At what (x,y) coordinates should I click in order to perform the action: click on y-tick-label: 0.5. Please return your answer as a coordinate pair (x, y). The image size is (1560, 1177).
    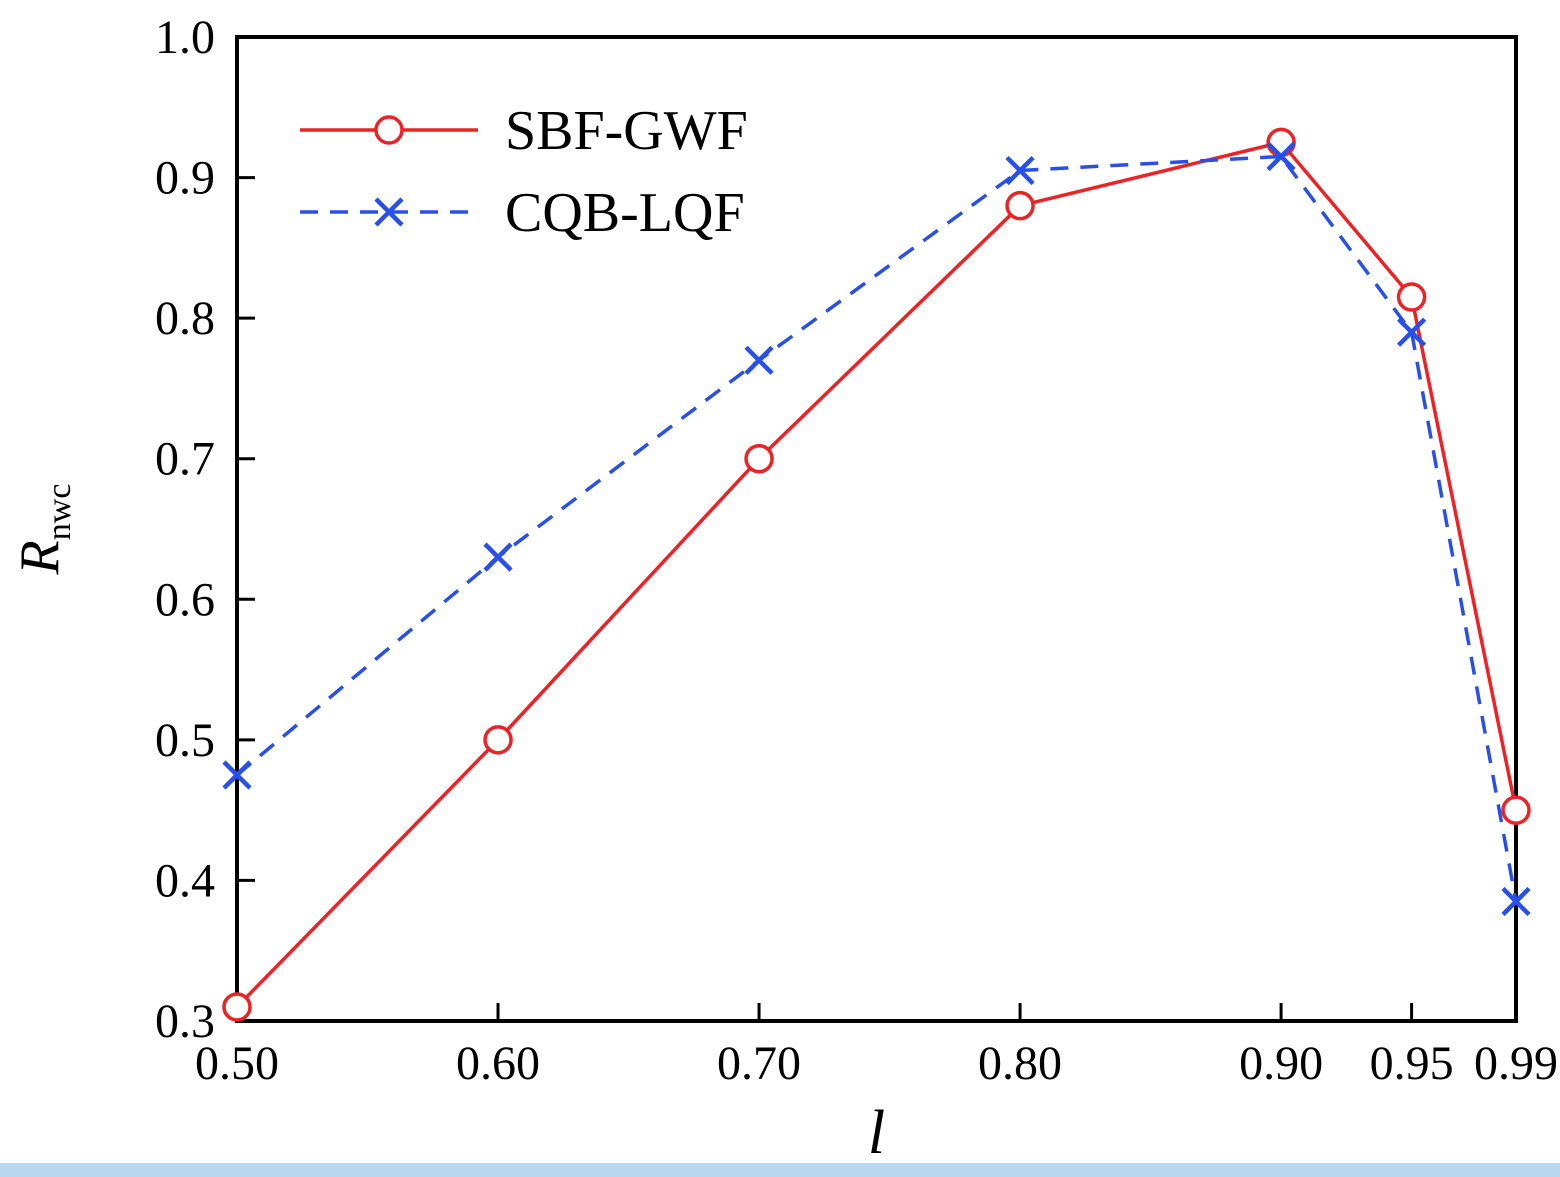
    Looking at the image, I should click on (185, 740).